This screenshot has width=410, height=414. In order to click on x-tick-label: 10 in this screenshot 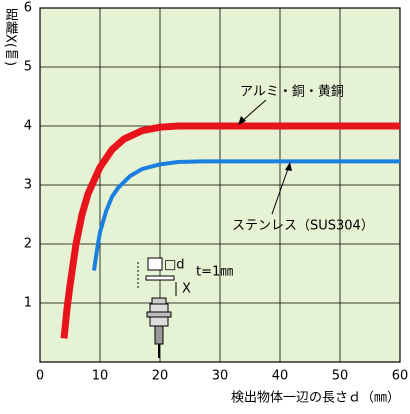, I will do `click(100, 376)`.